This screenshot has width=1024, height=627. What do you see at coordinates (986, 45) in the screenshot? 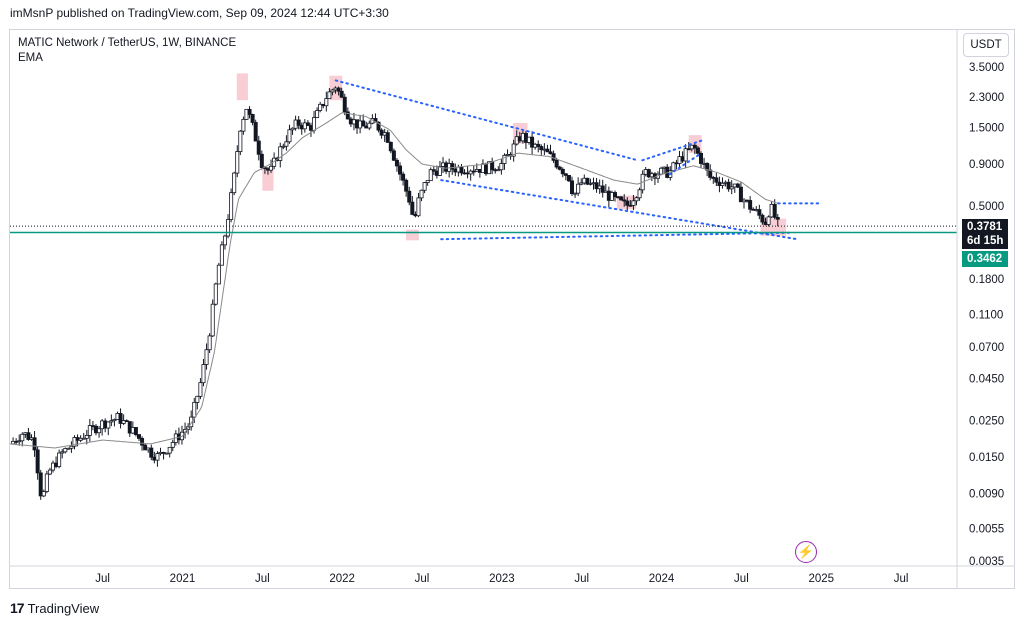
I see `currency-button: USDT` at bounding box center [986, 45].